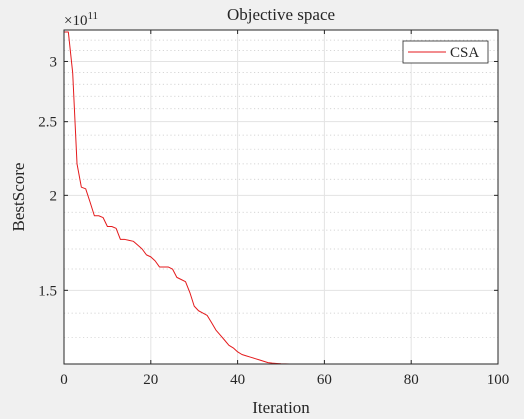  What do you see at coordinates (54, 62) in the screenshot?
I see `y-tick-label-3: 3` at bounding box center [54, 62].